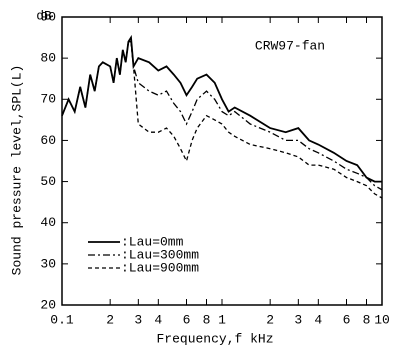 This screenshot has height=355, width=393. What do you see at coordinates (214, 338) in the screenshot?
I see `x-axis-label: Frequency,f kHz` at bounding box center [214, 338].